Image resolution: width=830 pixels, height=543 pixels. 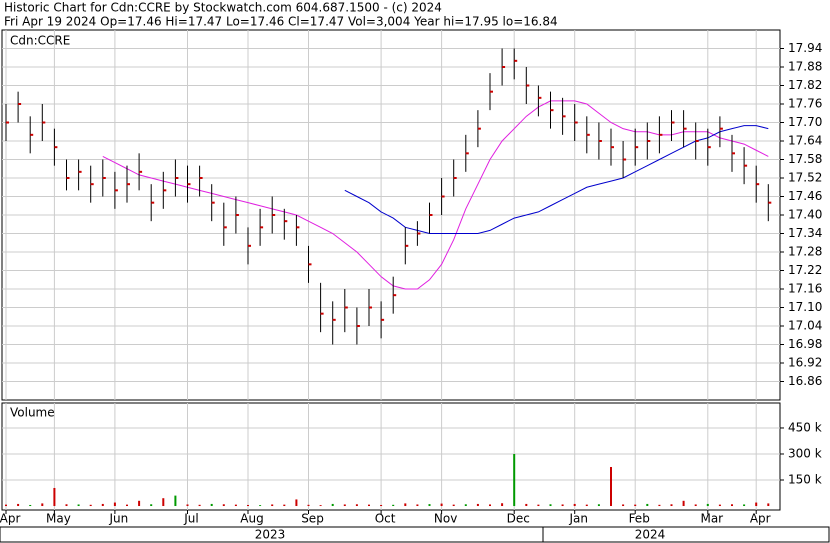 I want to click on y-tick-label: 17.82, so click(x=805, y=85).